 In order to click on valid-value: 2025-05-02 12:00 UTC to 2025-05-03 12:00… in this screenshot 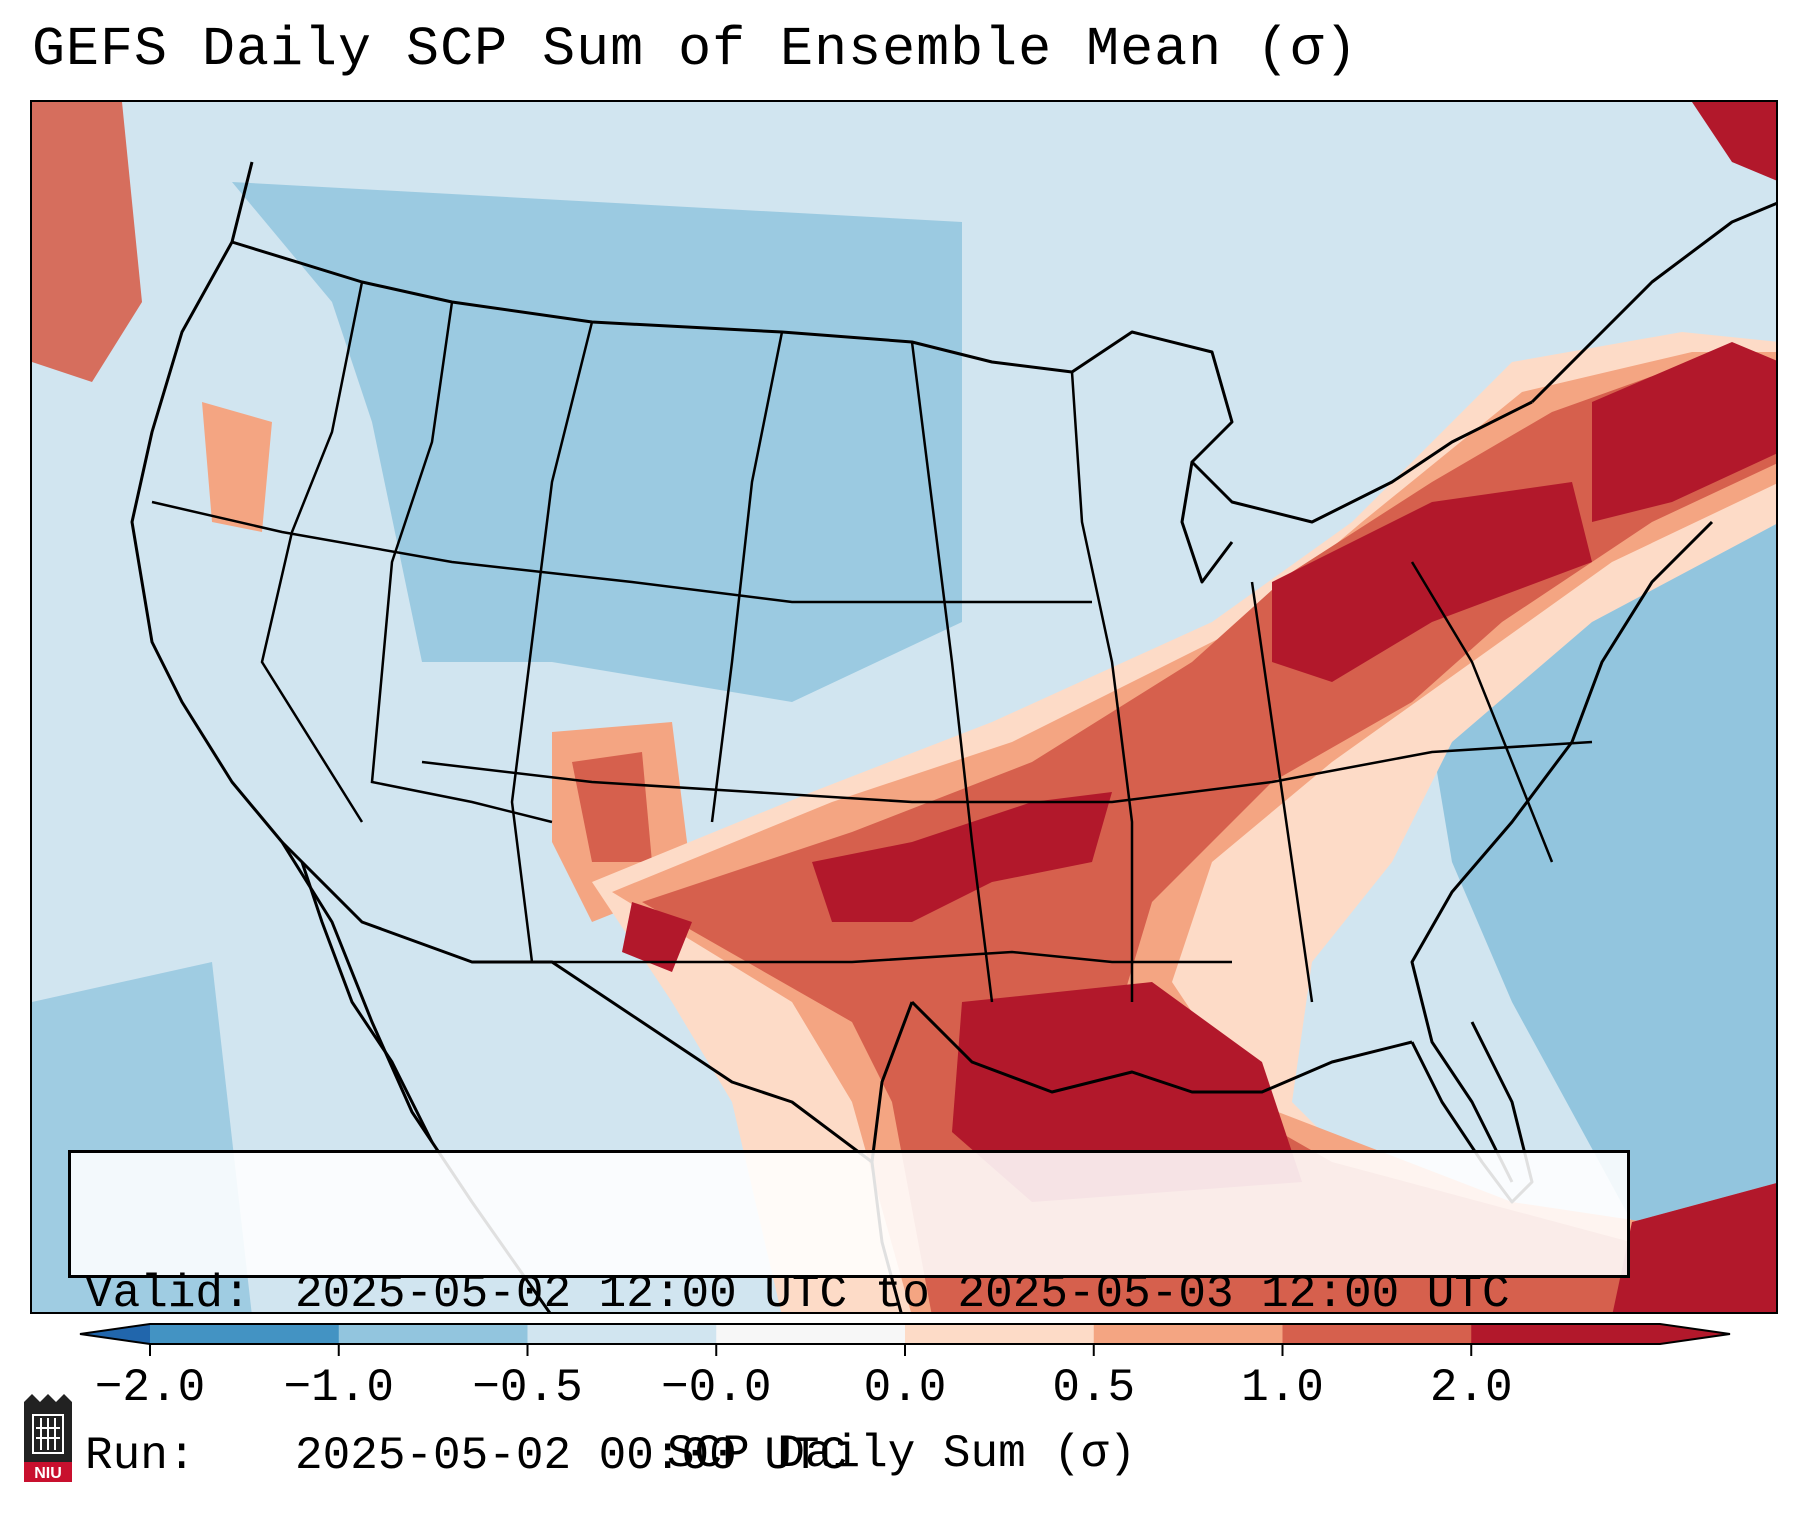, I will do `click(902, 1294)`.